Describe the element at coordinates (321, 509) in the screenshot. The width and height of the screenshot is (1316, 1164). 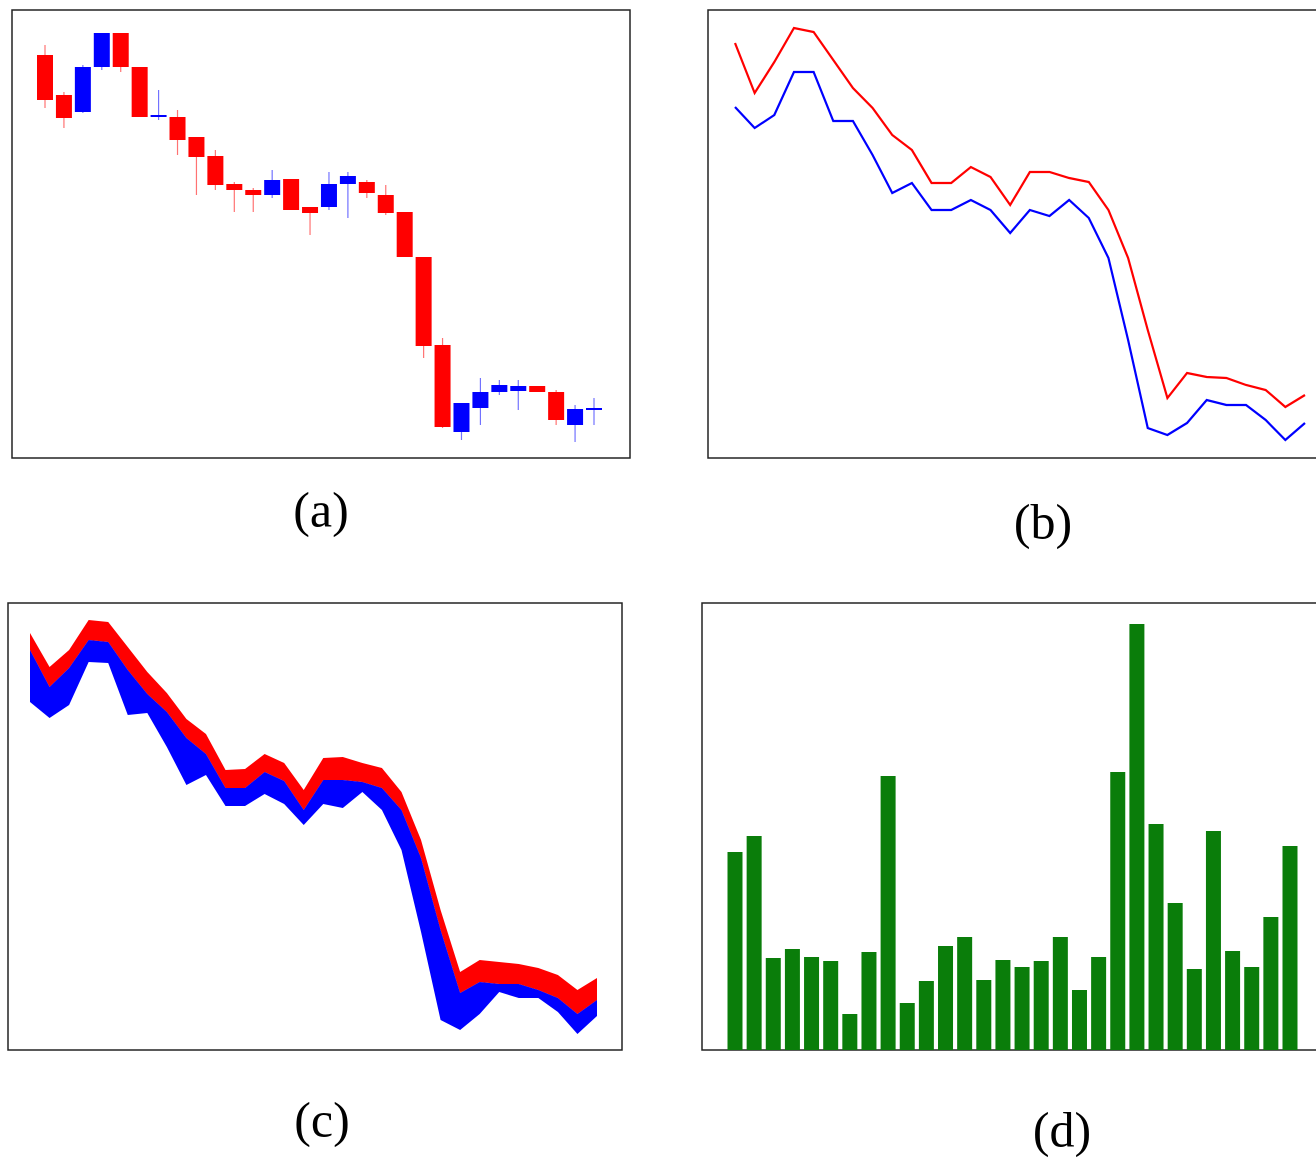
I see `caption: (a)` at that location.